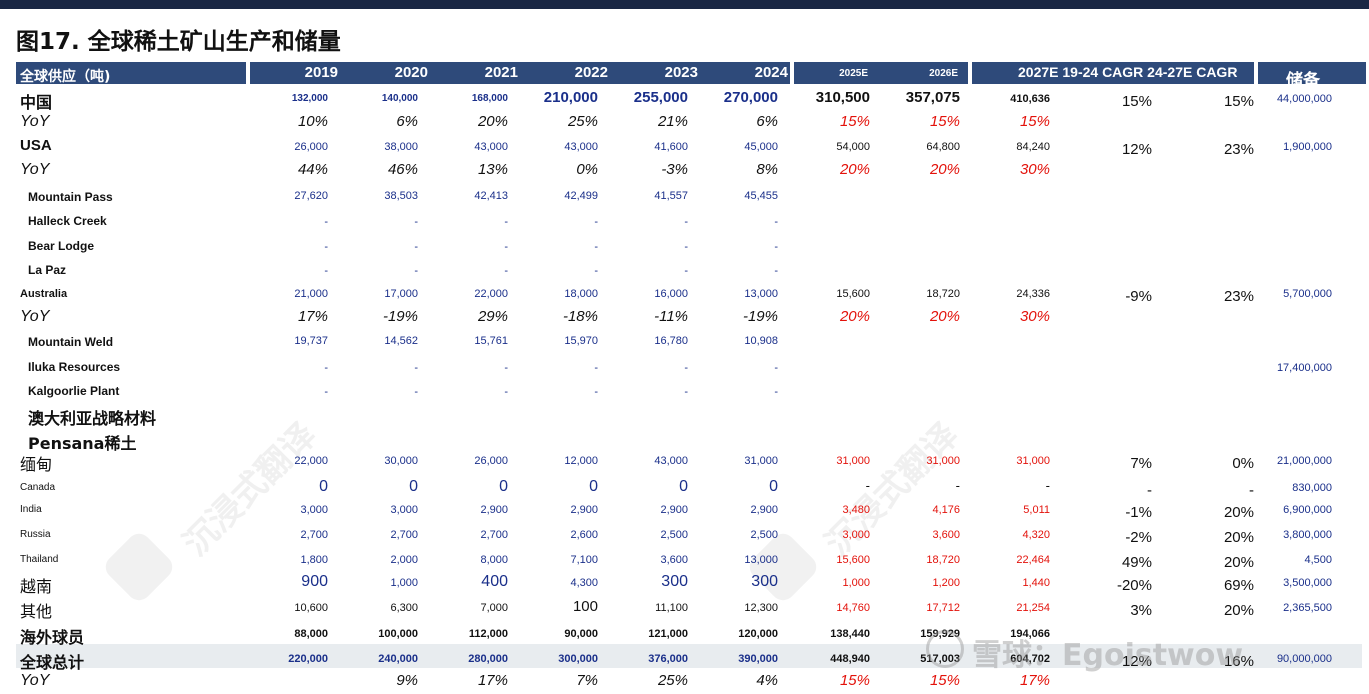  I want to click on table-cell: 15,761, so click(491, 341).